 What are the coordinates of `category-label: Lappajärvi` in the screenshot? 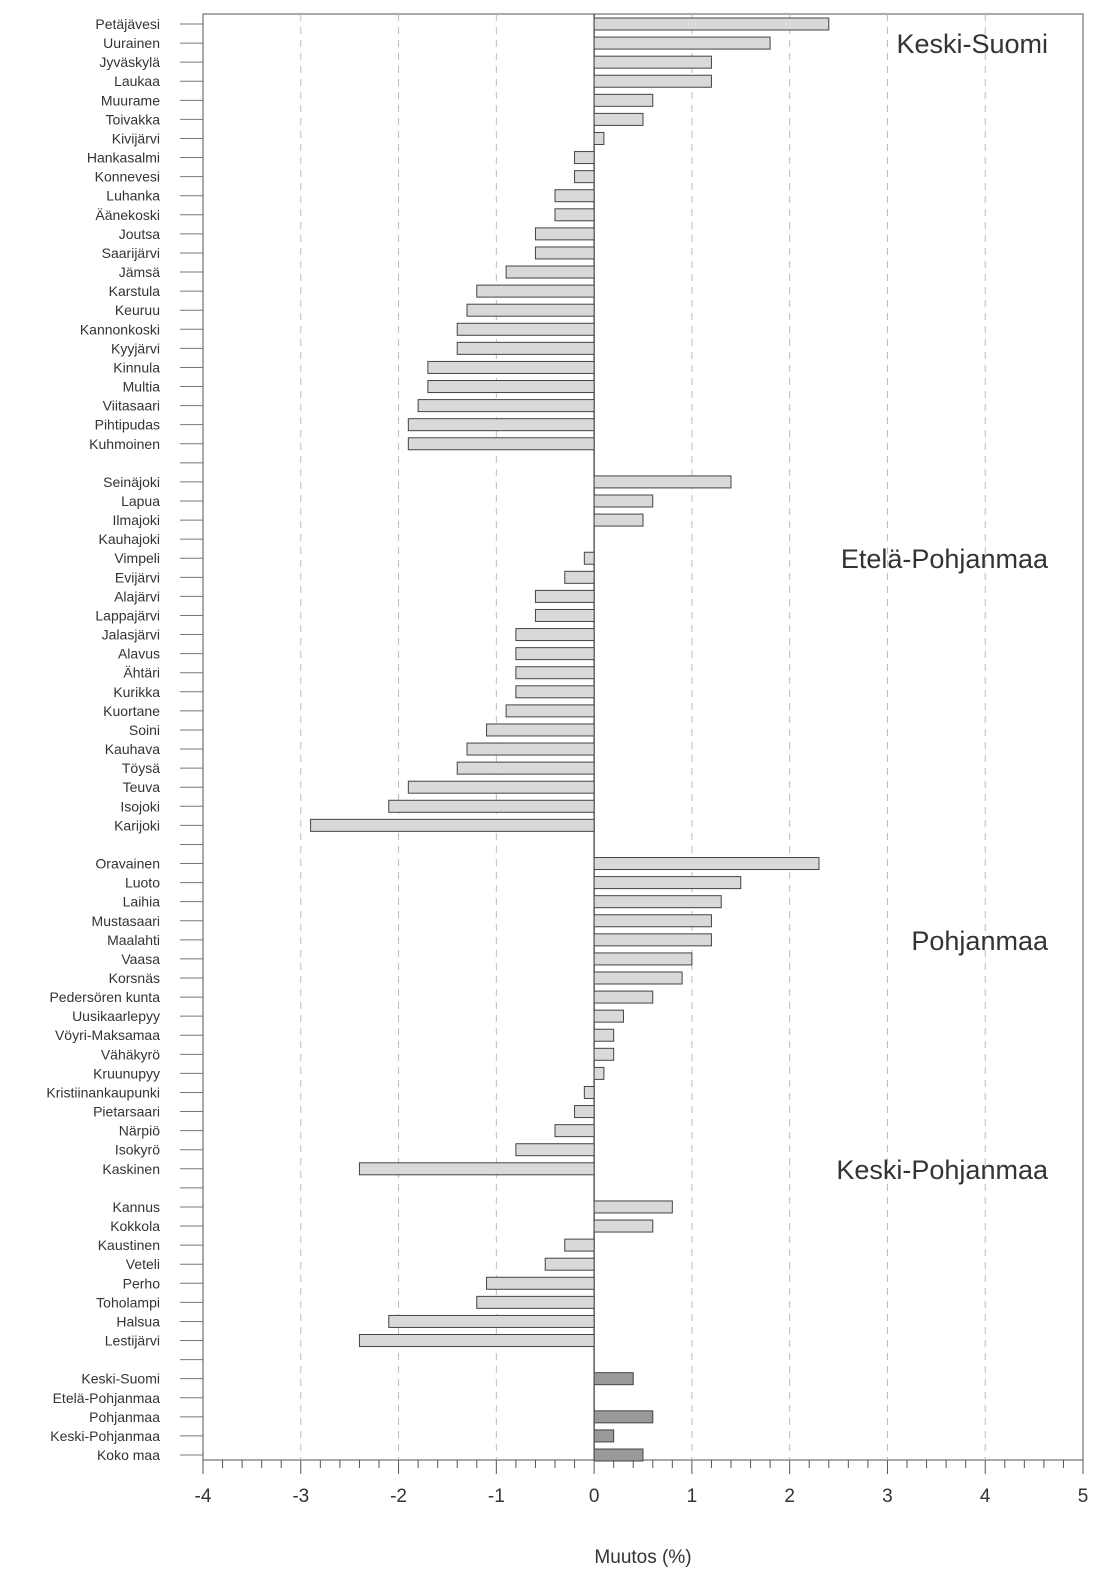 It's located at (127, 615).